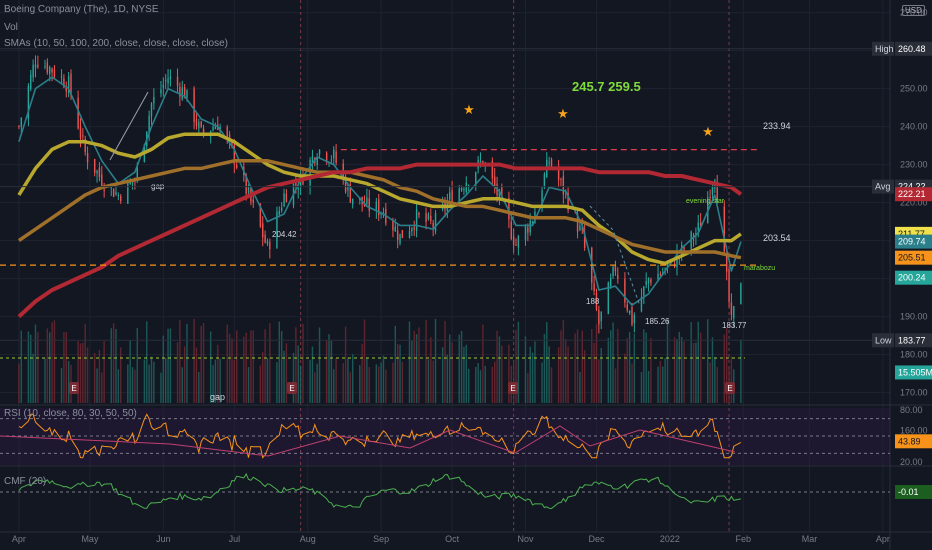 This screenshot has width=932, height=550. I want to click on rsi-tag-bg, so click(913, 441).